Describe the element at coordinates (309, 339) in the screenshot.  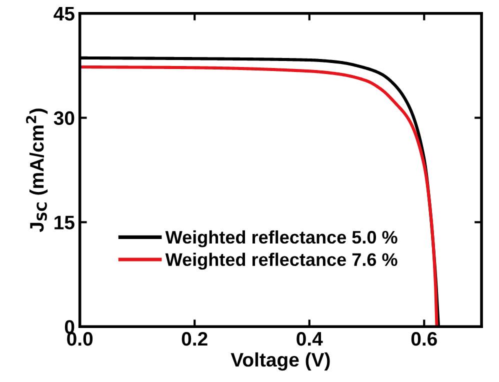
I see `x-tick-label: 0.4` at that location.